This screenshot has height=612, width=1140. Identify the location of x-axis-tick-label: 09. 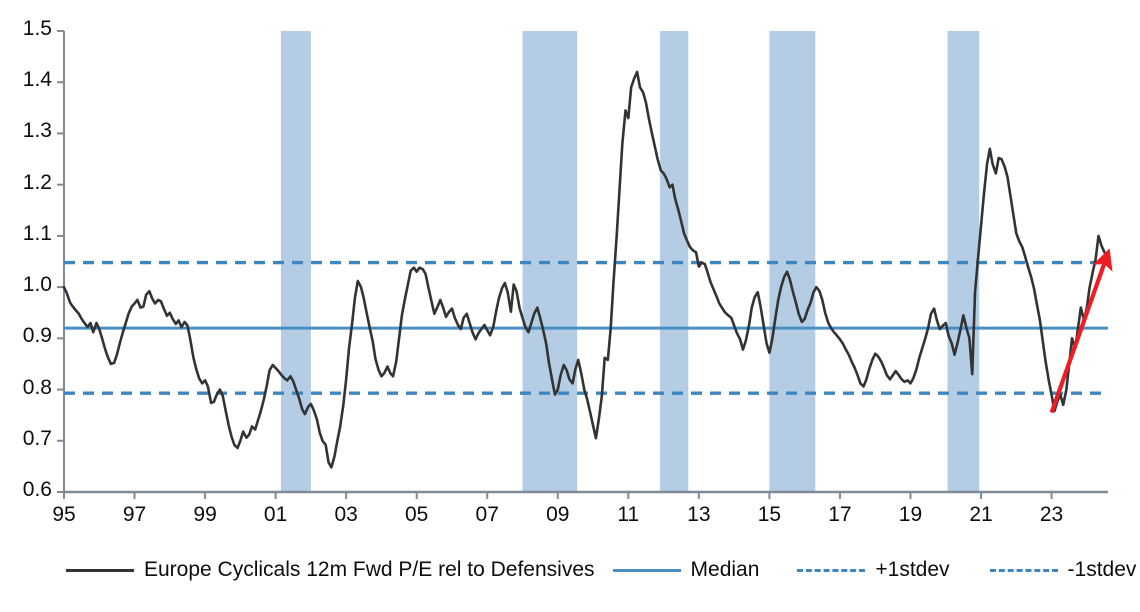
(558, 514).